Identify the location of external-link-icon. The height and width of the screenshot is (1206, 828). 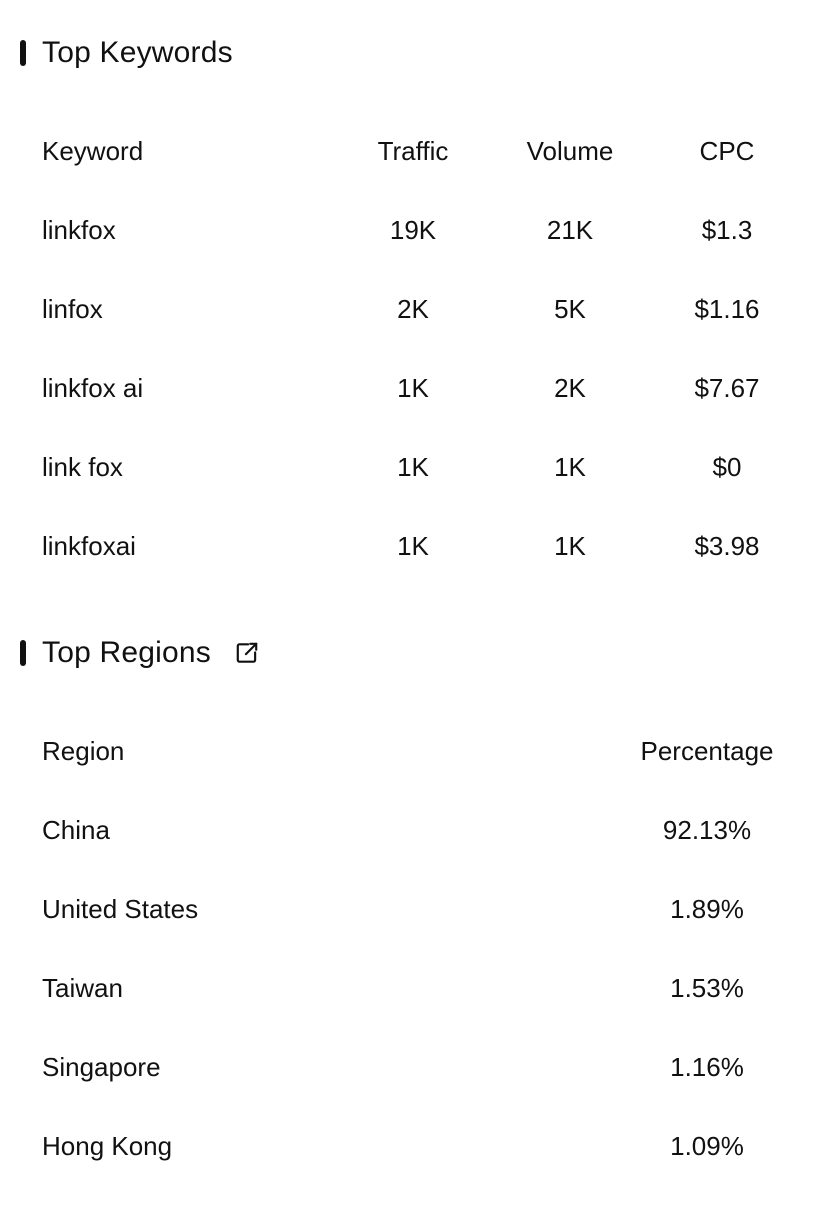
(247, 653).